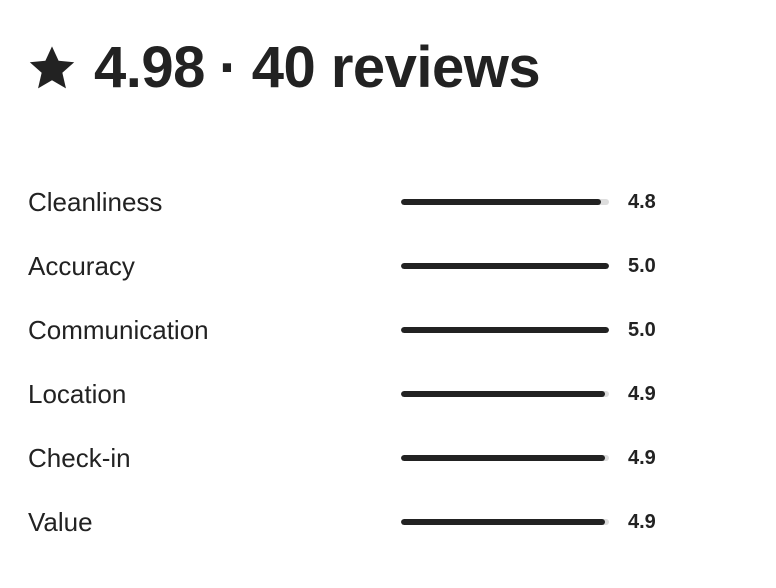 This screenshot has height=588, width=776. I want to click on rating-row-value: Value 4.9, so click(378, 522).